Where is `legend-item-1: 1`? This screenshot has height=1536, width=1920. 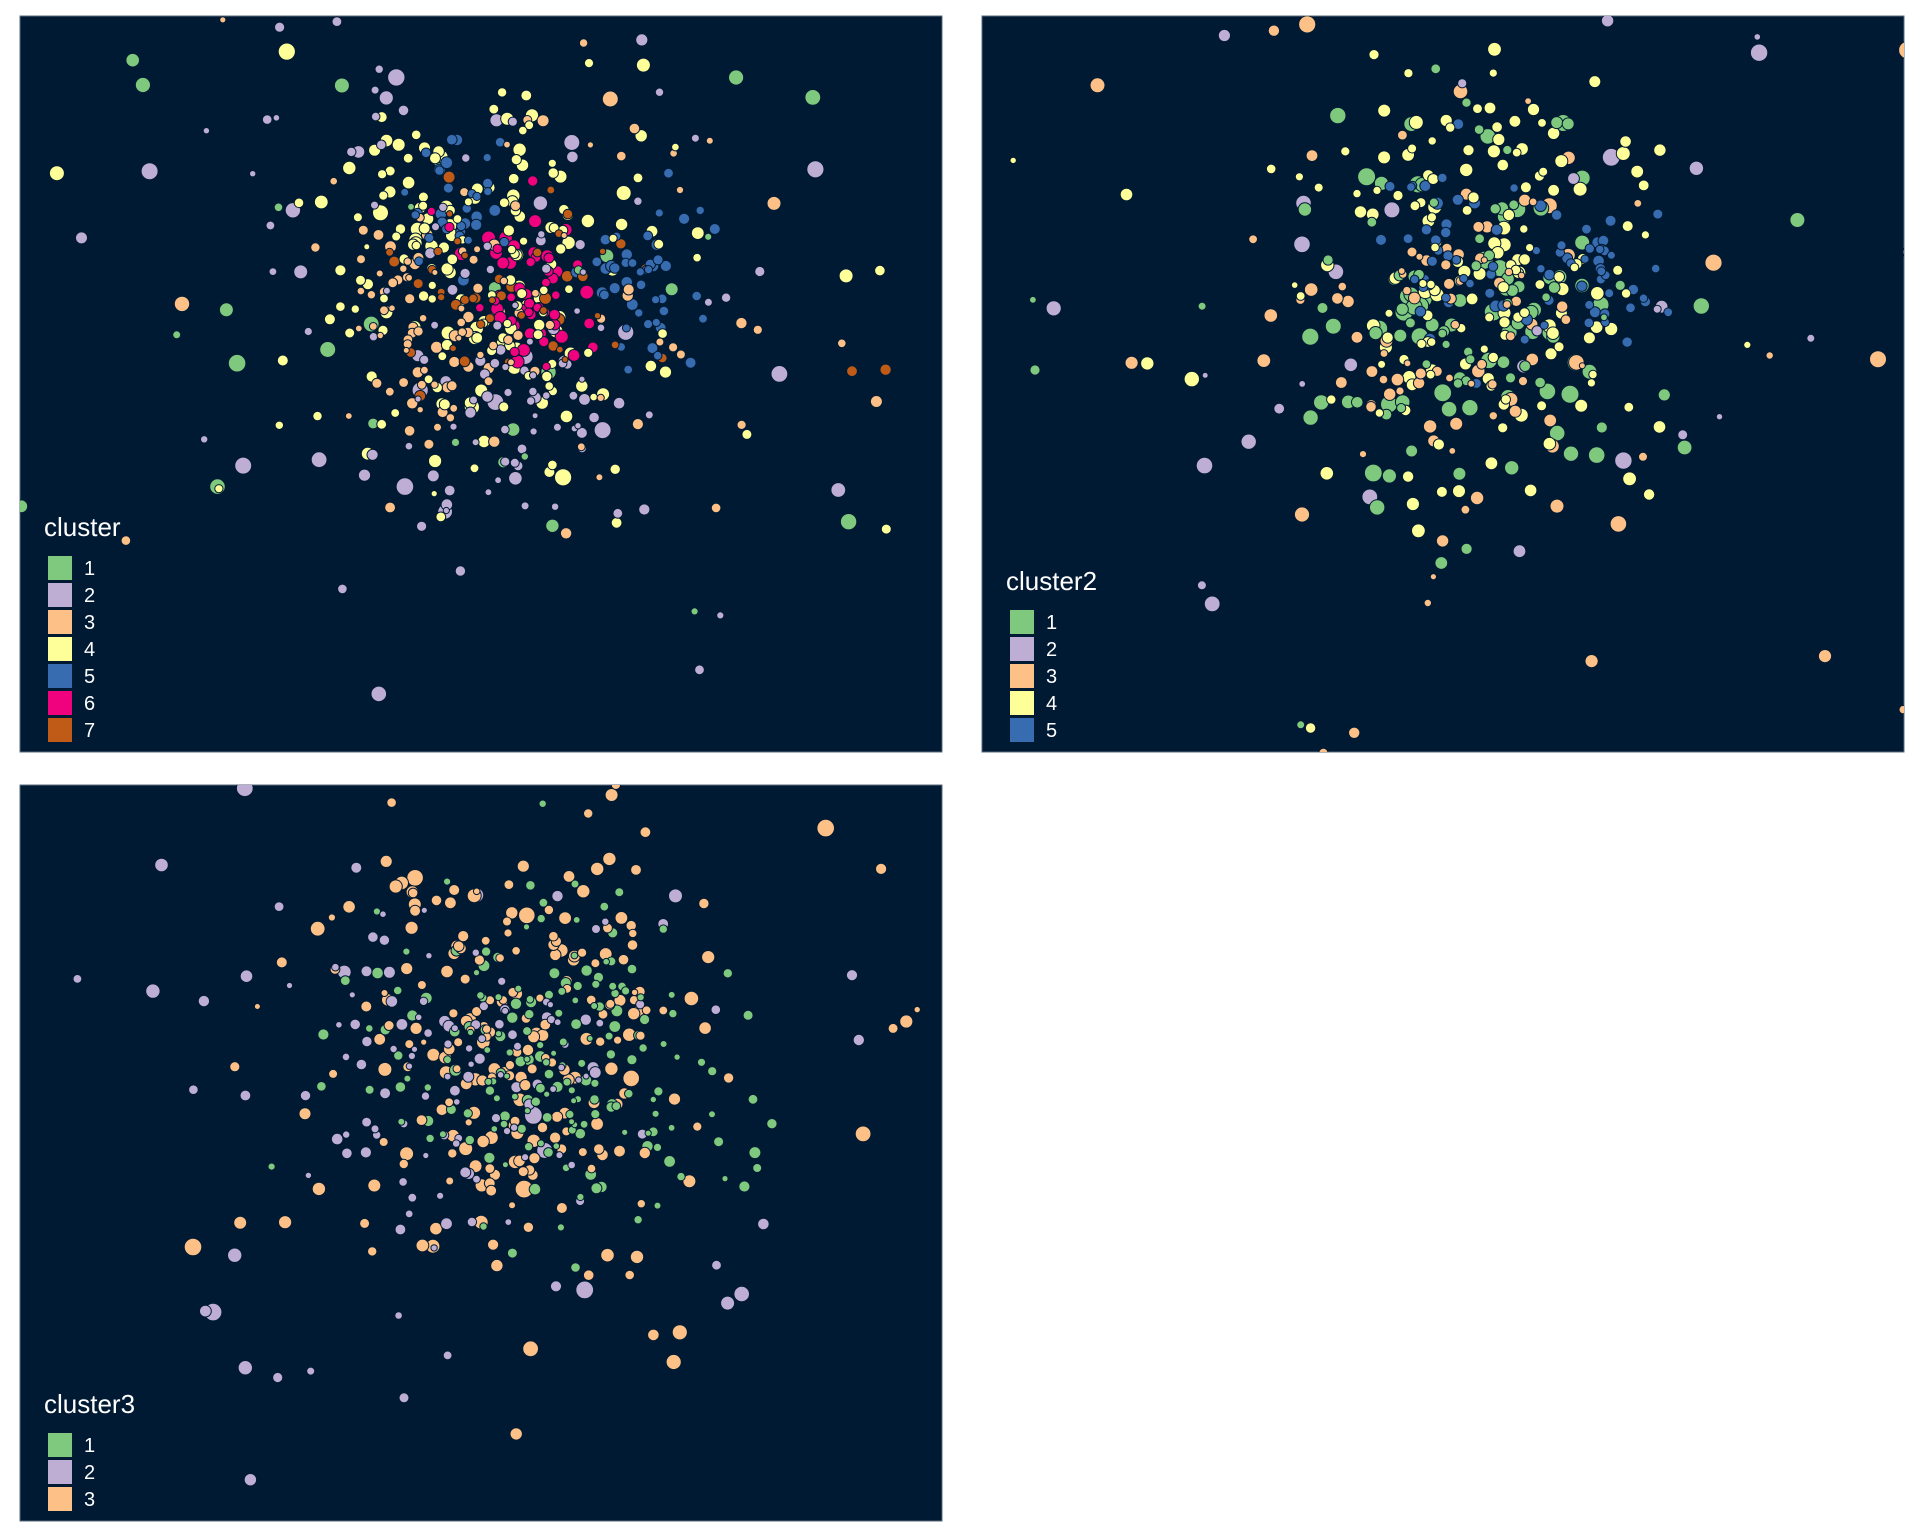
legend-item-1: 1 is located at coordinates (1033, 622).